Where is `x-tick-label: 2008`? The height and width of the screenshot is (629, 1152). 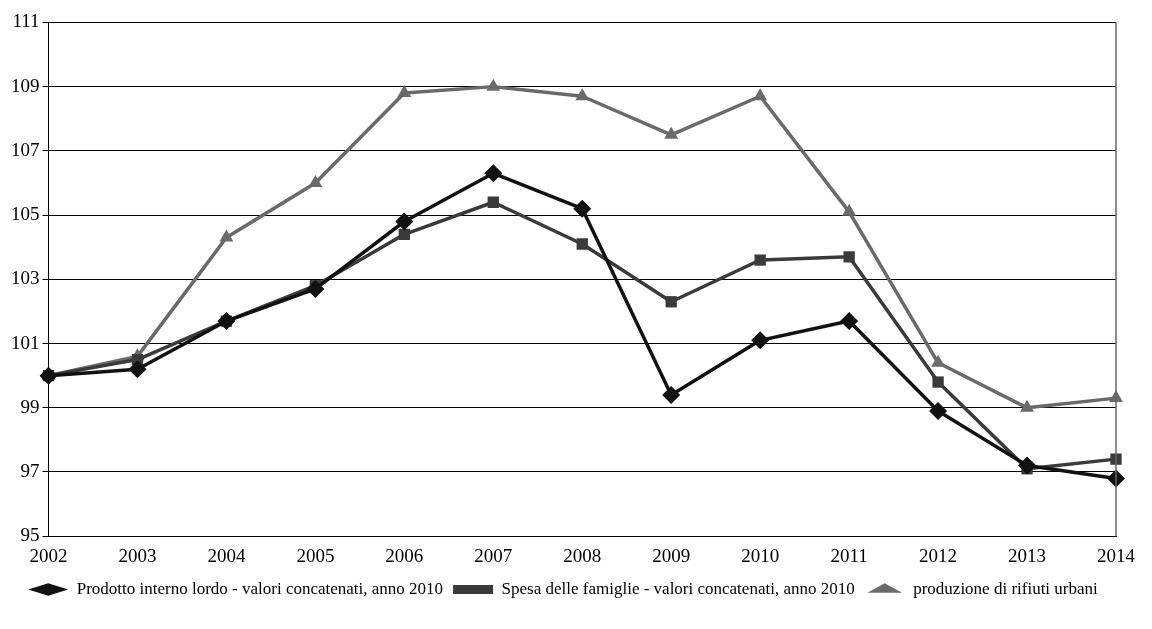
x-tick-label: 2008 is located at coordinates (582, 555).